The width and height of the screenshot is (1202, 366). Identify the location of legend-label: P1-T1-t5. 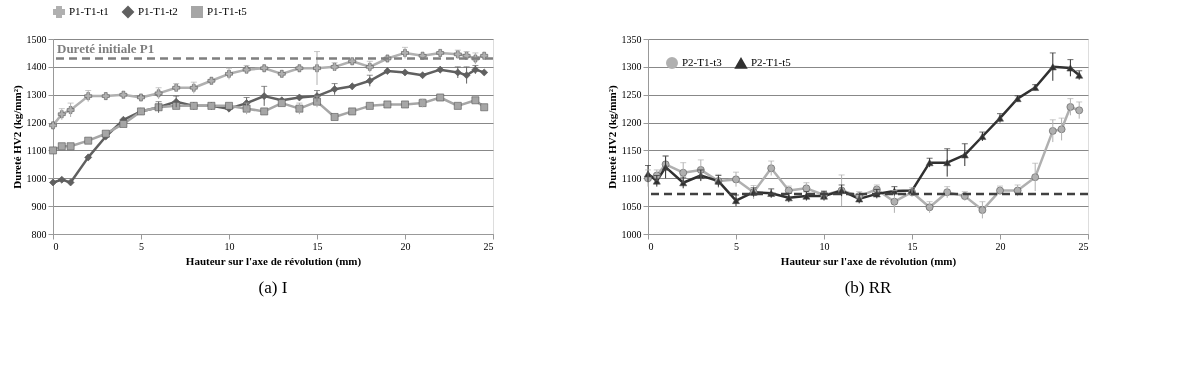
(227, 11).